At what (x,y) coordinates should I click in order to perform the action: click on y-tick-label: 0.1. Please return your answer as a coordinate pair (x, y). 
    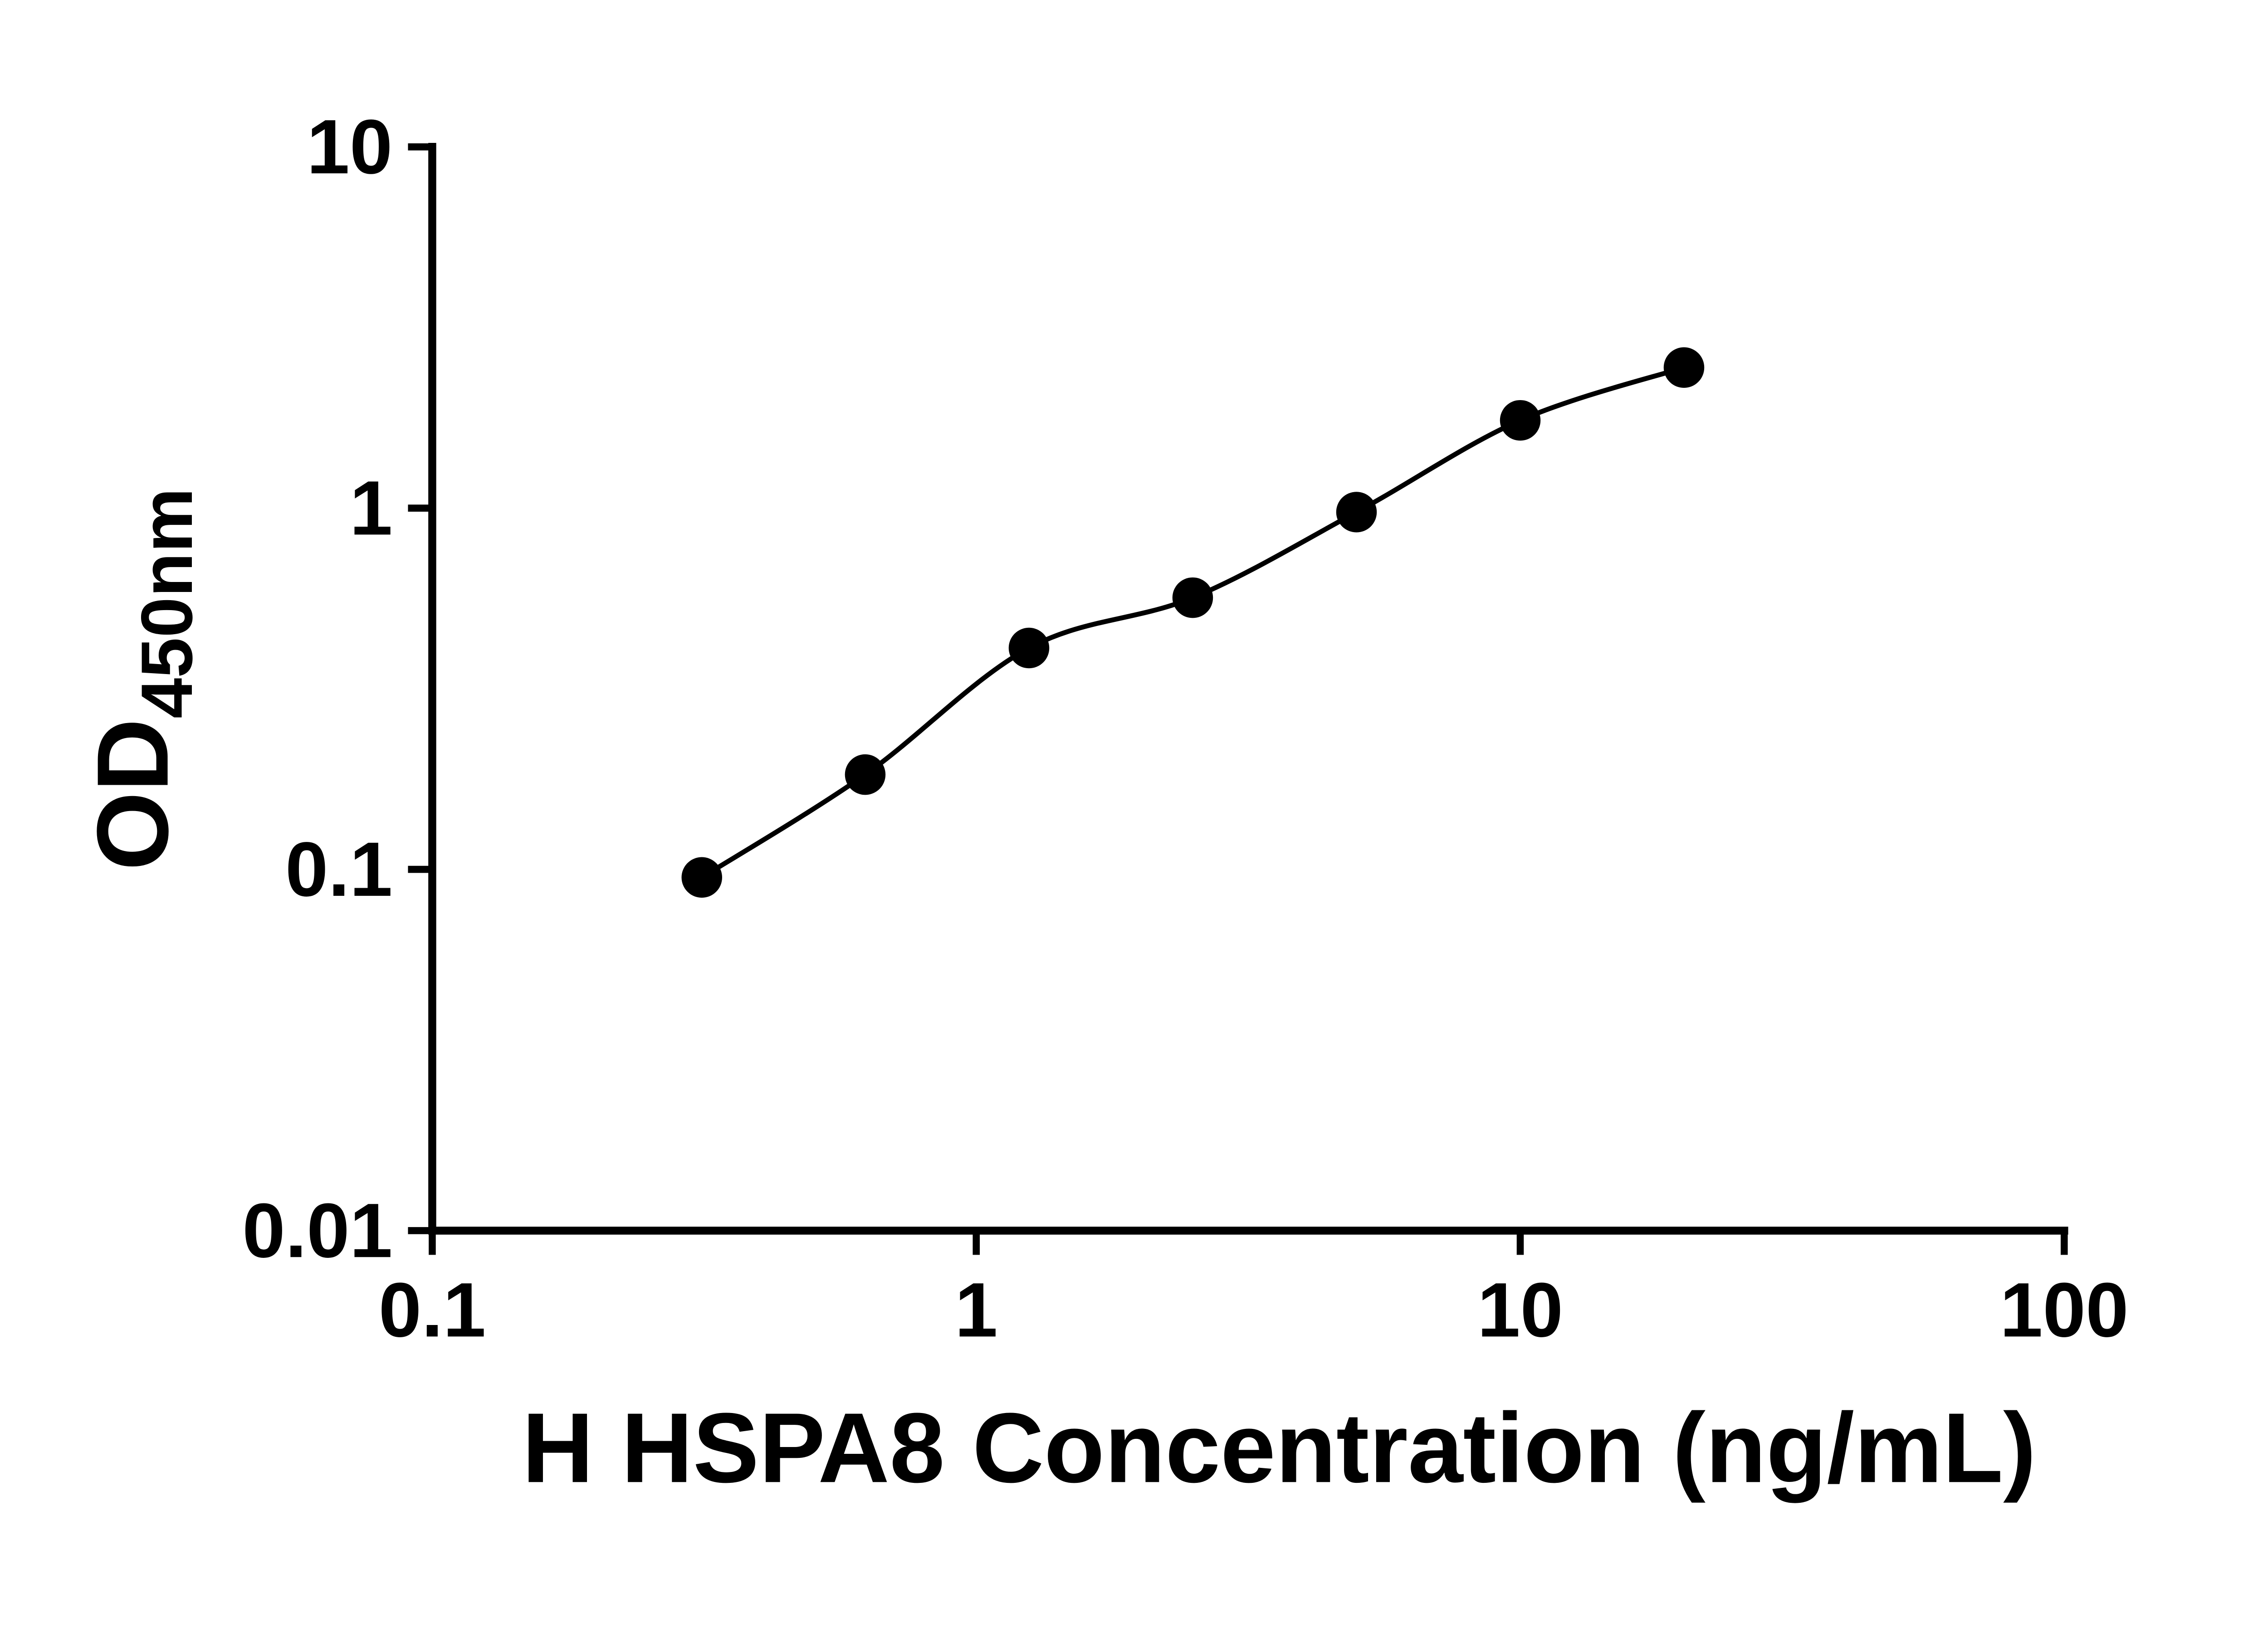
    Looking at the image, I should click on (339, 869).